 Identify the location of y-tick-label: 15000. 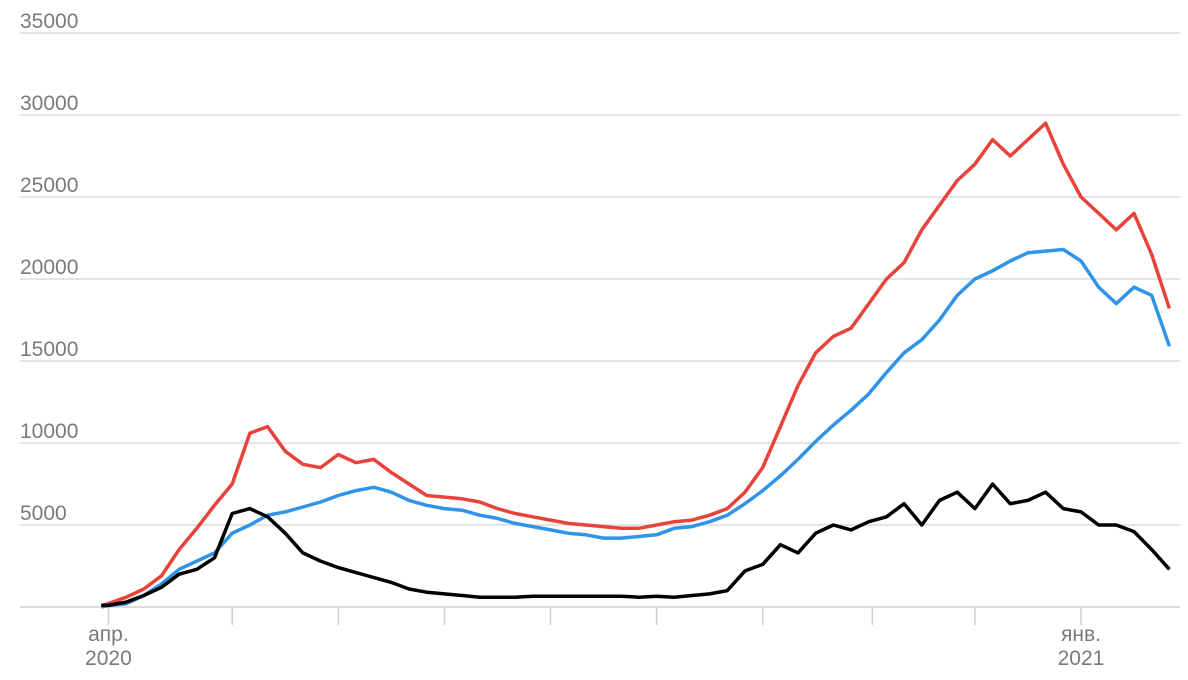
(49, 349).